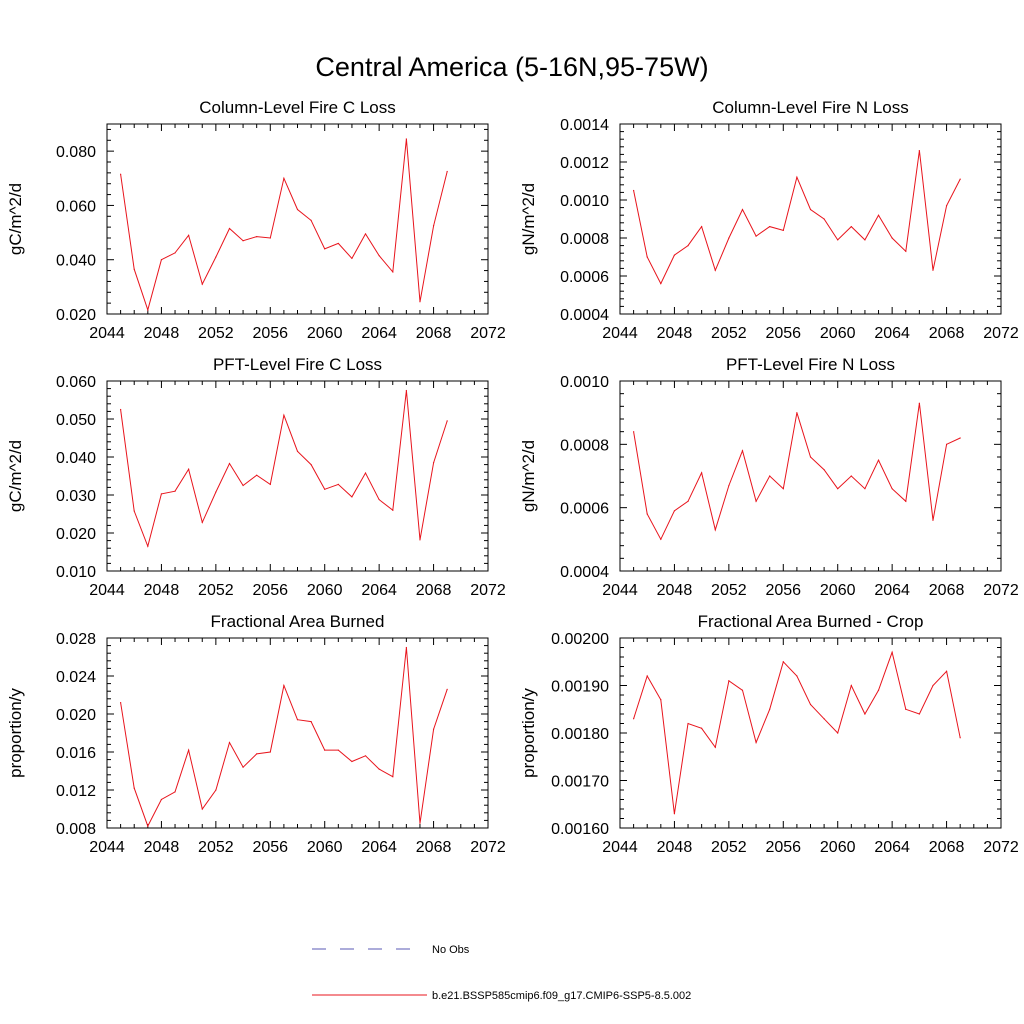 The width and height of the screenshot is (1024, 1024). Describe the element at coordinates (810, 107) in the screenshot. I see `panel-title: Column-Level Fire N Loss` at that location.